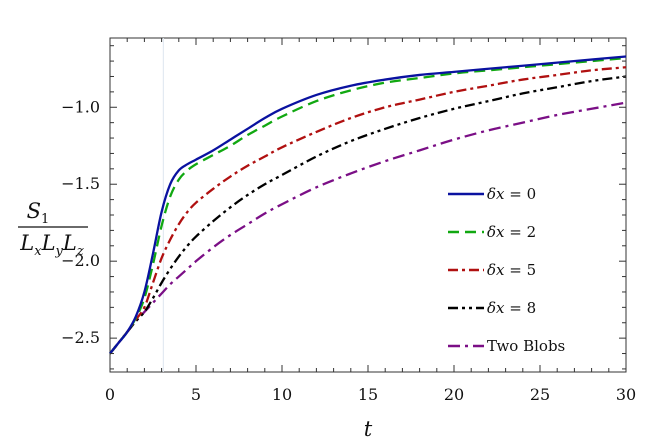 This screenshot has width=664, height=448. Describe the element at coordinates (368, 429) in the screenshot. I see `x-axis-label: t` at that location.